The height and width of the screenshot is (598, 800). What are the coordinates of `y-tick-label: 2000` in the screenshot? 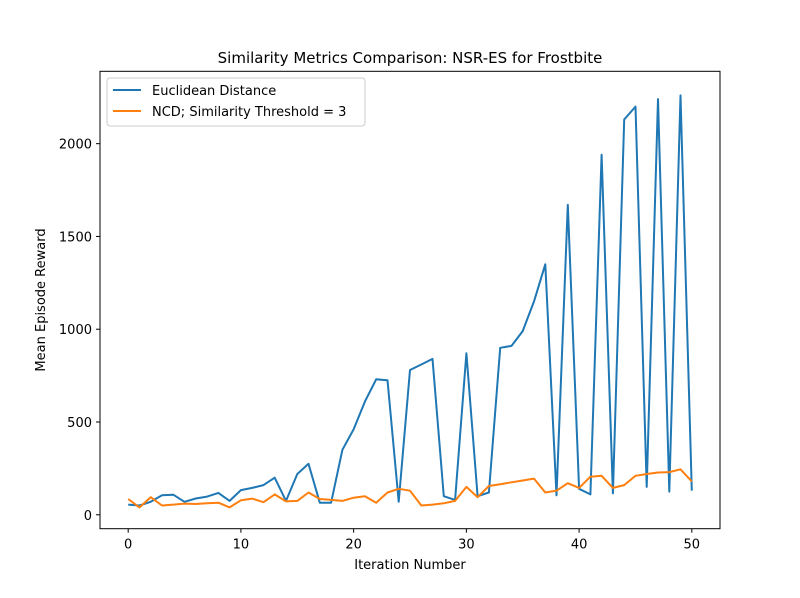 It's located at (75, 145).